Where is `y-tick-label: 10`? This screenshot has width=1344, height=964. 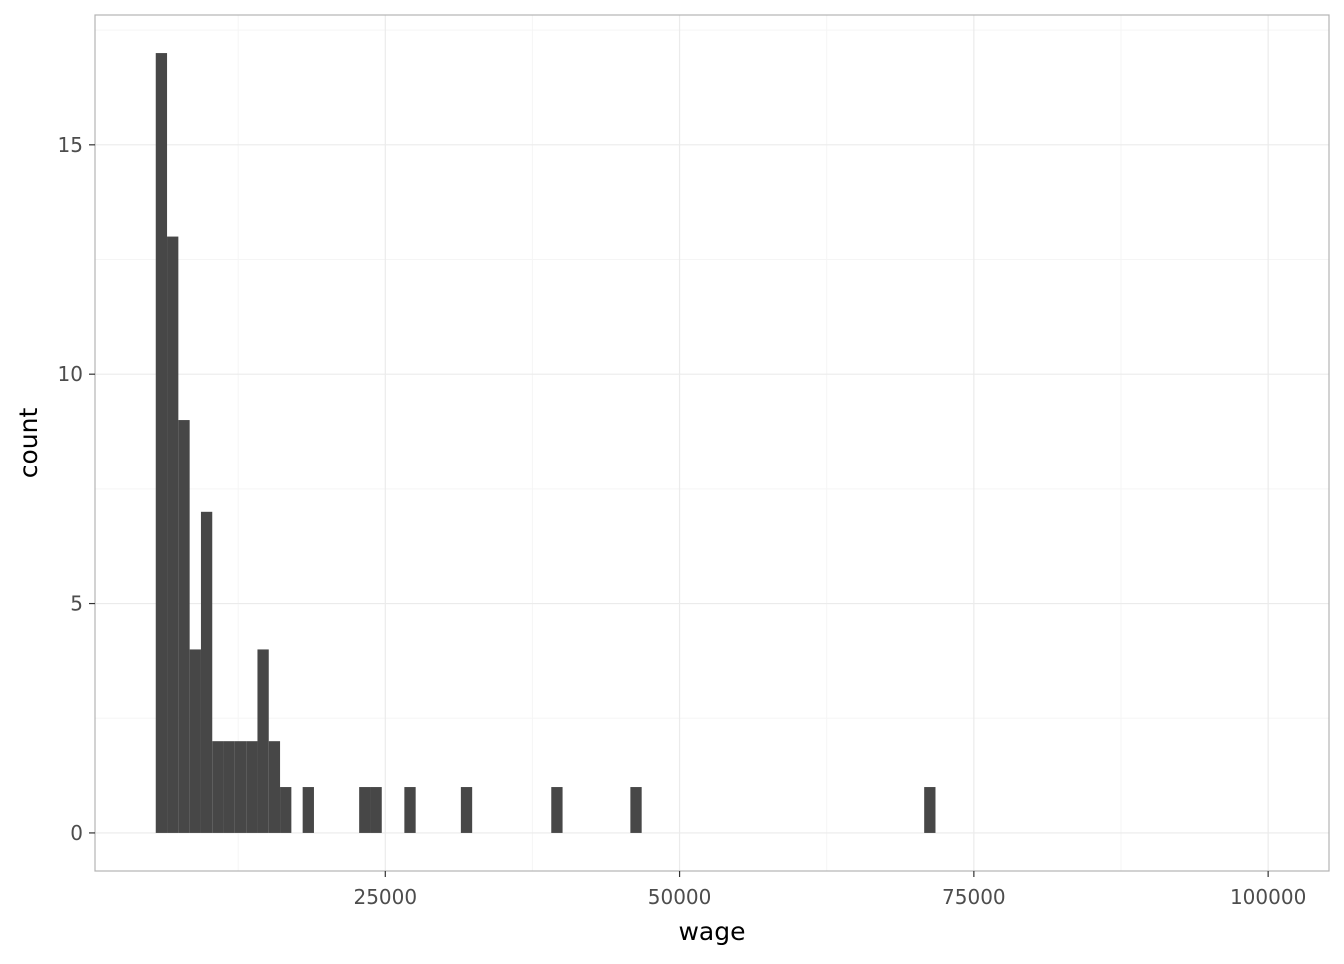
y-tick-label: 10 is located at coordinates (70, 374).